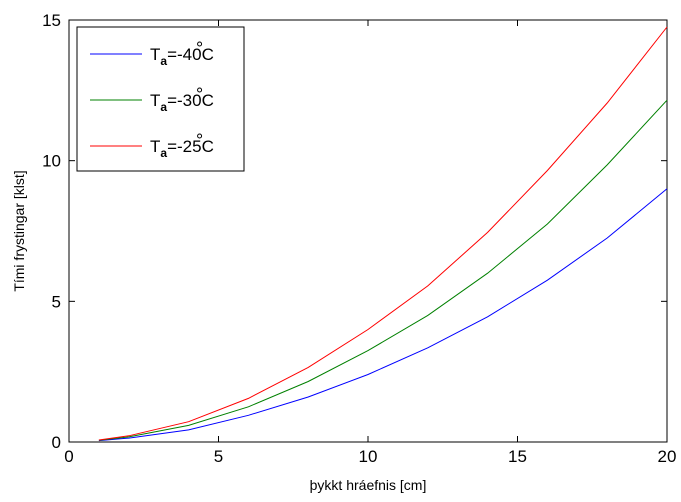 The image size is (681, 502). I want to click on y-axis-label: Tími frystingar [klst], so click(19, 230).